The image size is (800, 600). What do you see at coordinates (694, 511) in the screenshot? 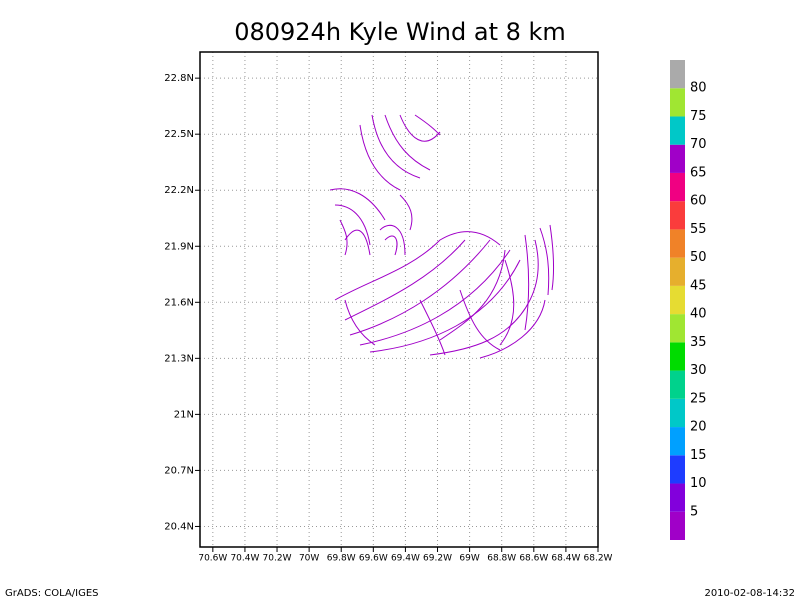
I see `colorbar-label: 5` at bounding box center [694, 511].